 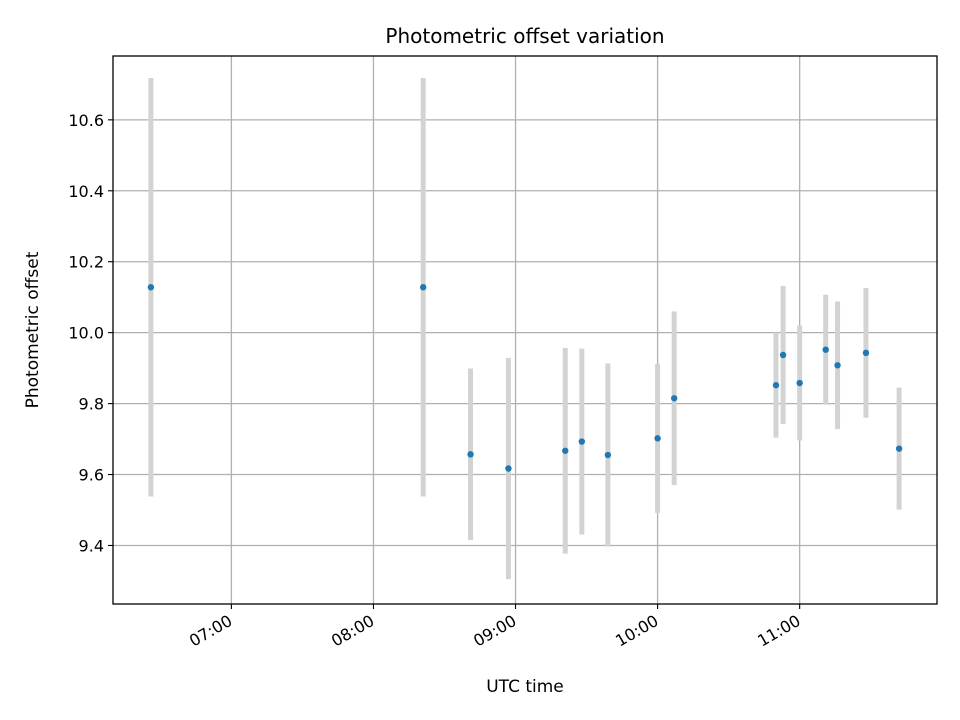 I want to click on y-tick-label: 9.4, so click(x=91, y=545).